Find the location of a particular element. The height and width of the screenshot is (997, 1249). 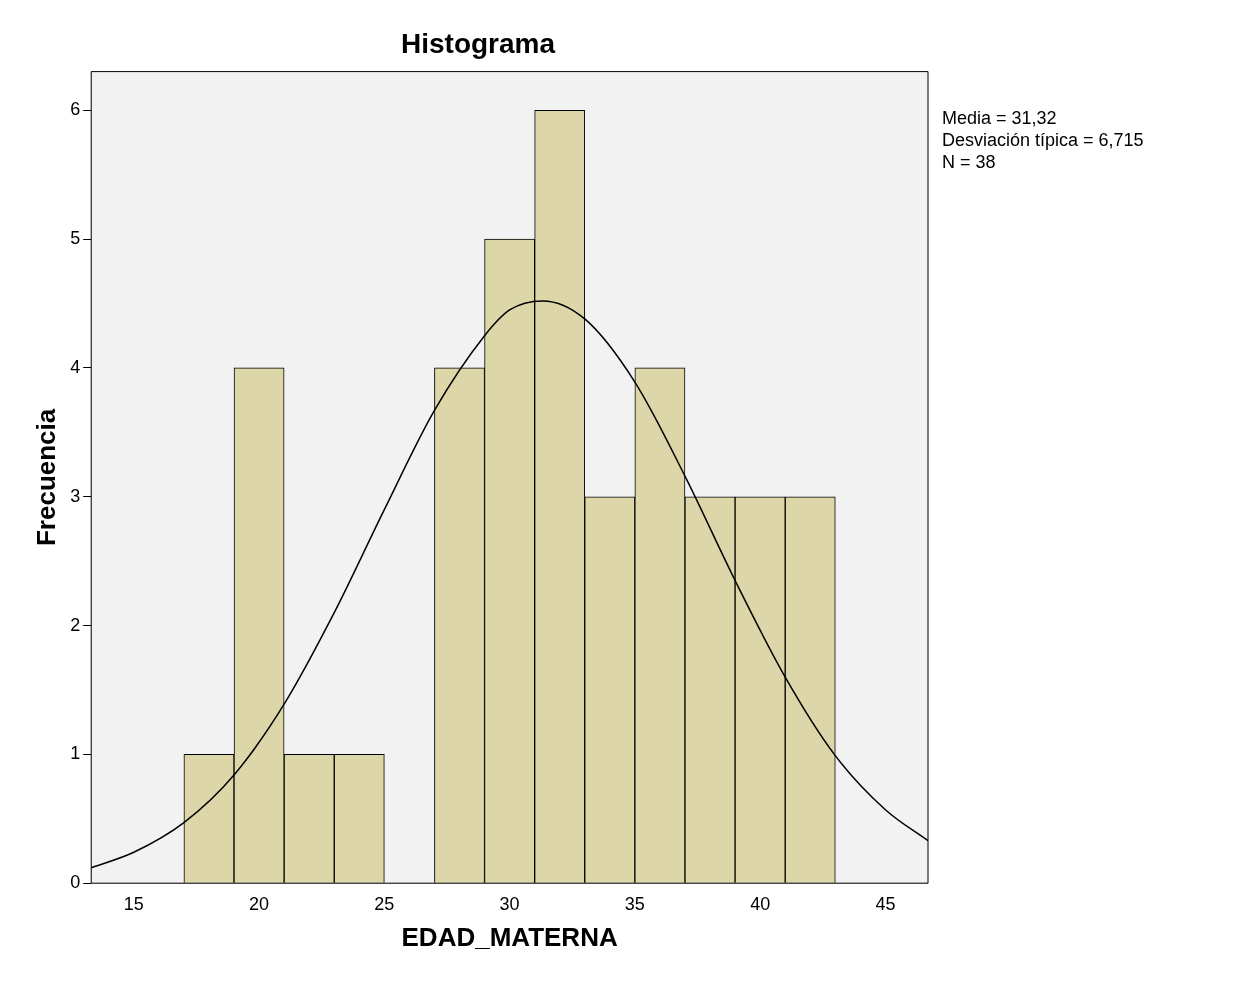

y-tick-label: 1 is located at coordinates (75, 753).